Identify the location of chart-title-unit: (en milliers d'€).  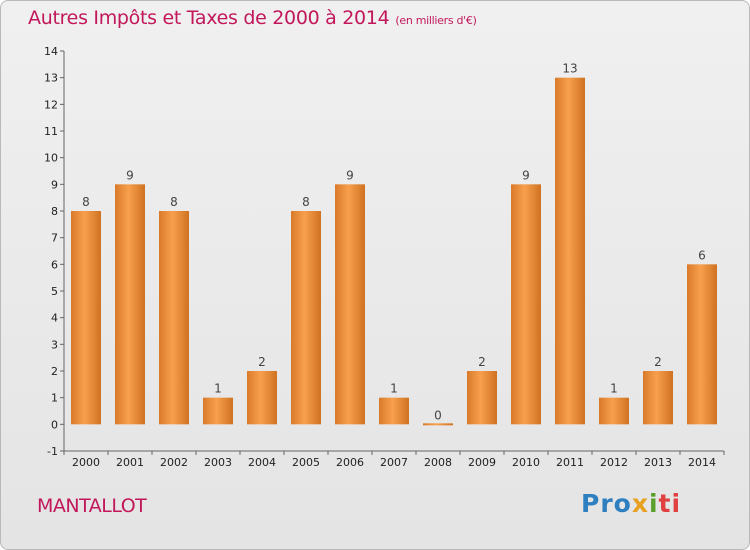
(436, 20).